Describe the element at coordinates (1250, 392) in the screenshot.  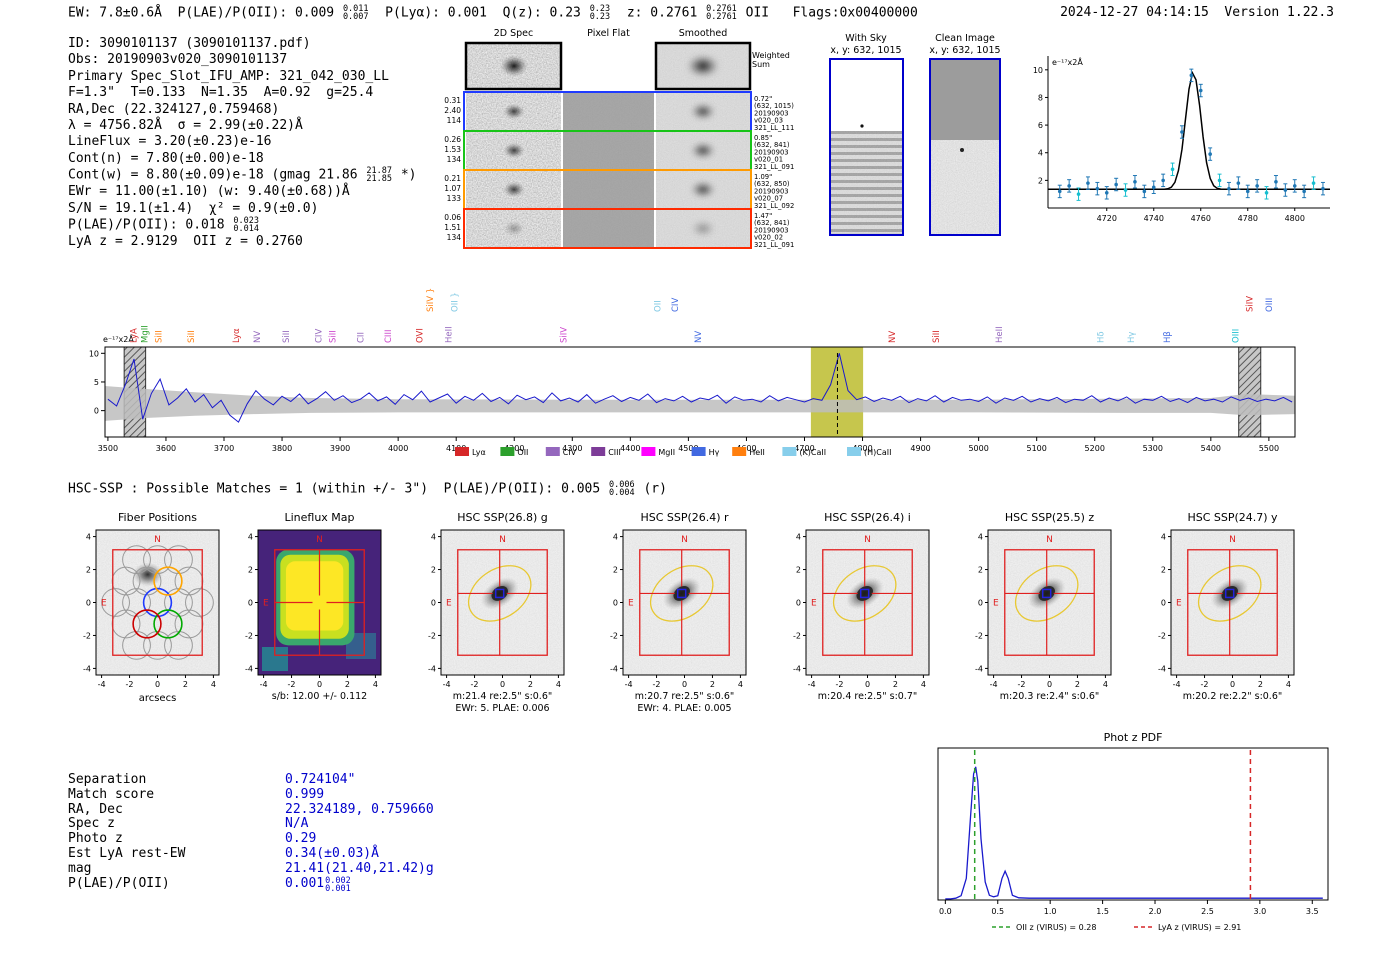
I see `masked-region` at that location.